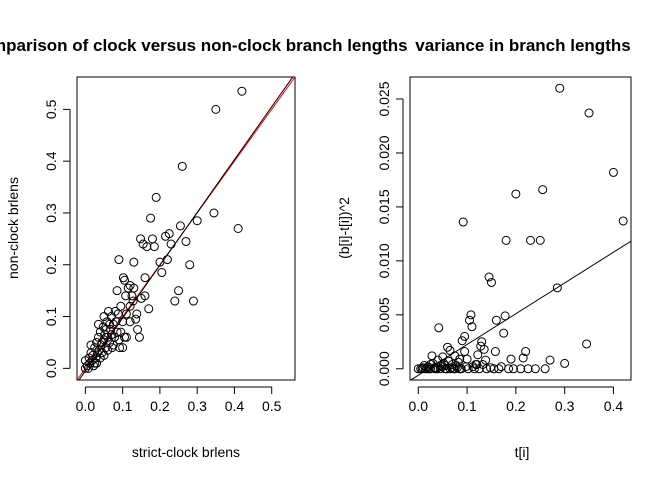 Image resolution: width=672 pixels, height=480 pixels. Describe the element at coordinates (384, 260) in the screenshot. I see `right-y-tick-label: 0.010` at that location.